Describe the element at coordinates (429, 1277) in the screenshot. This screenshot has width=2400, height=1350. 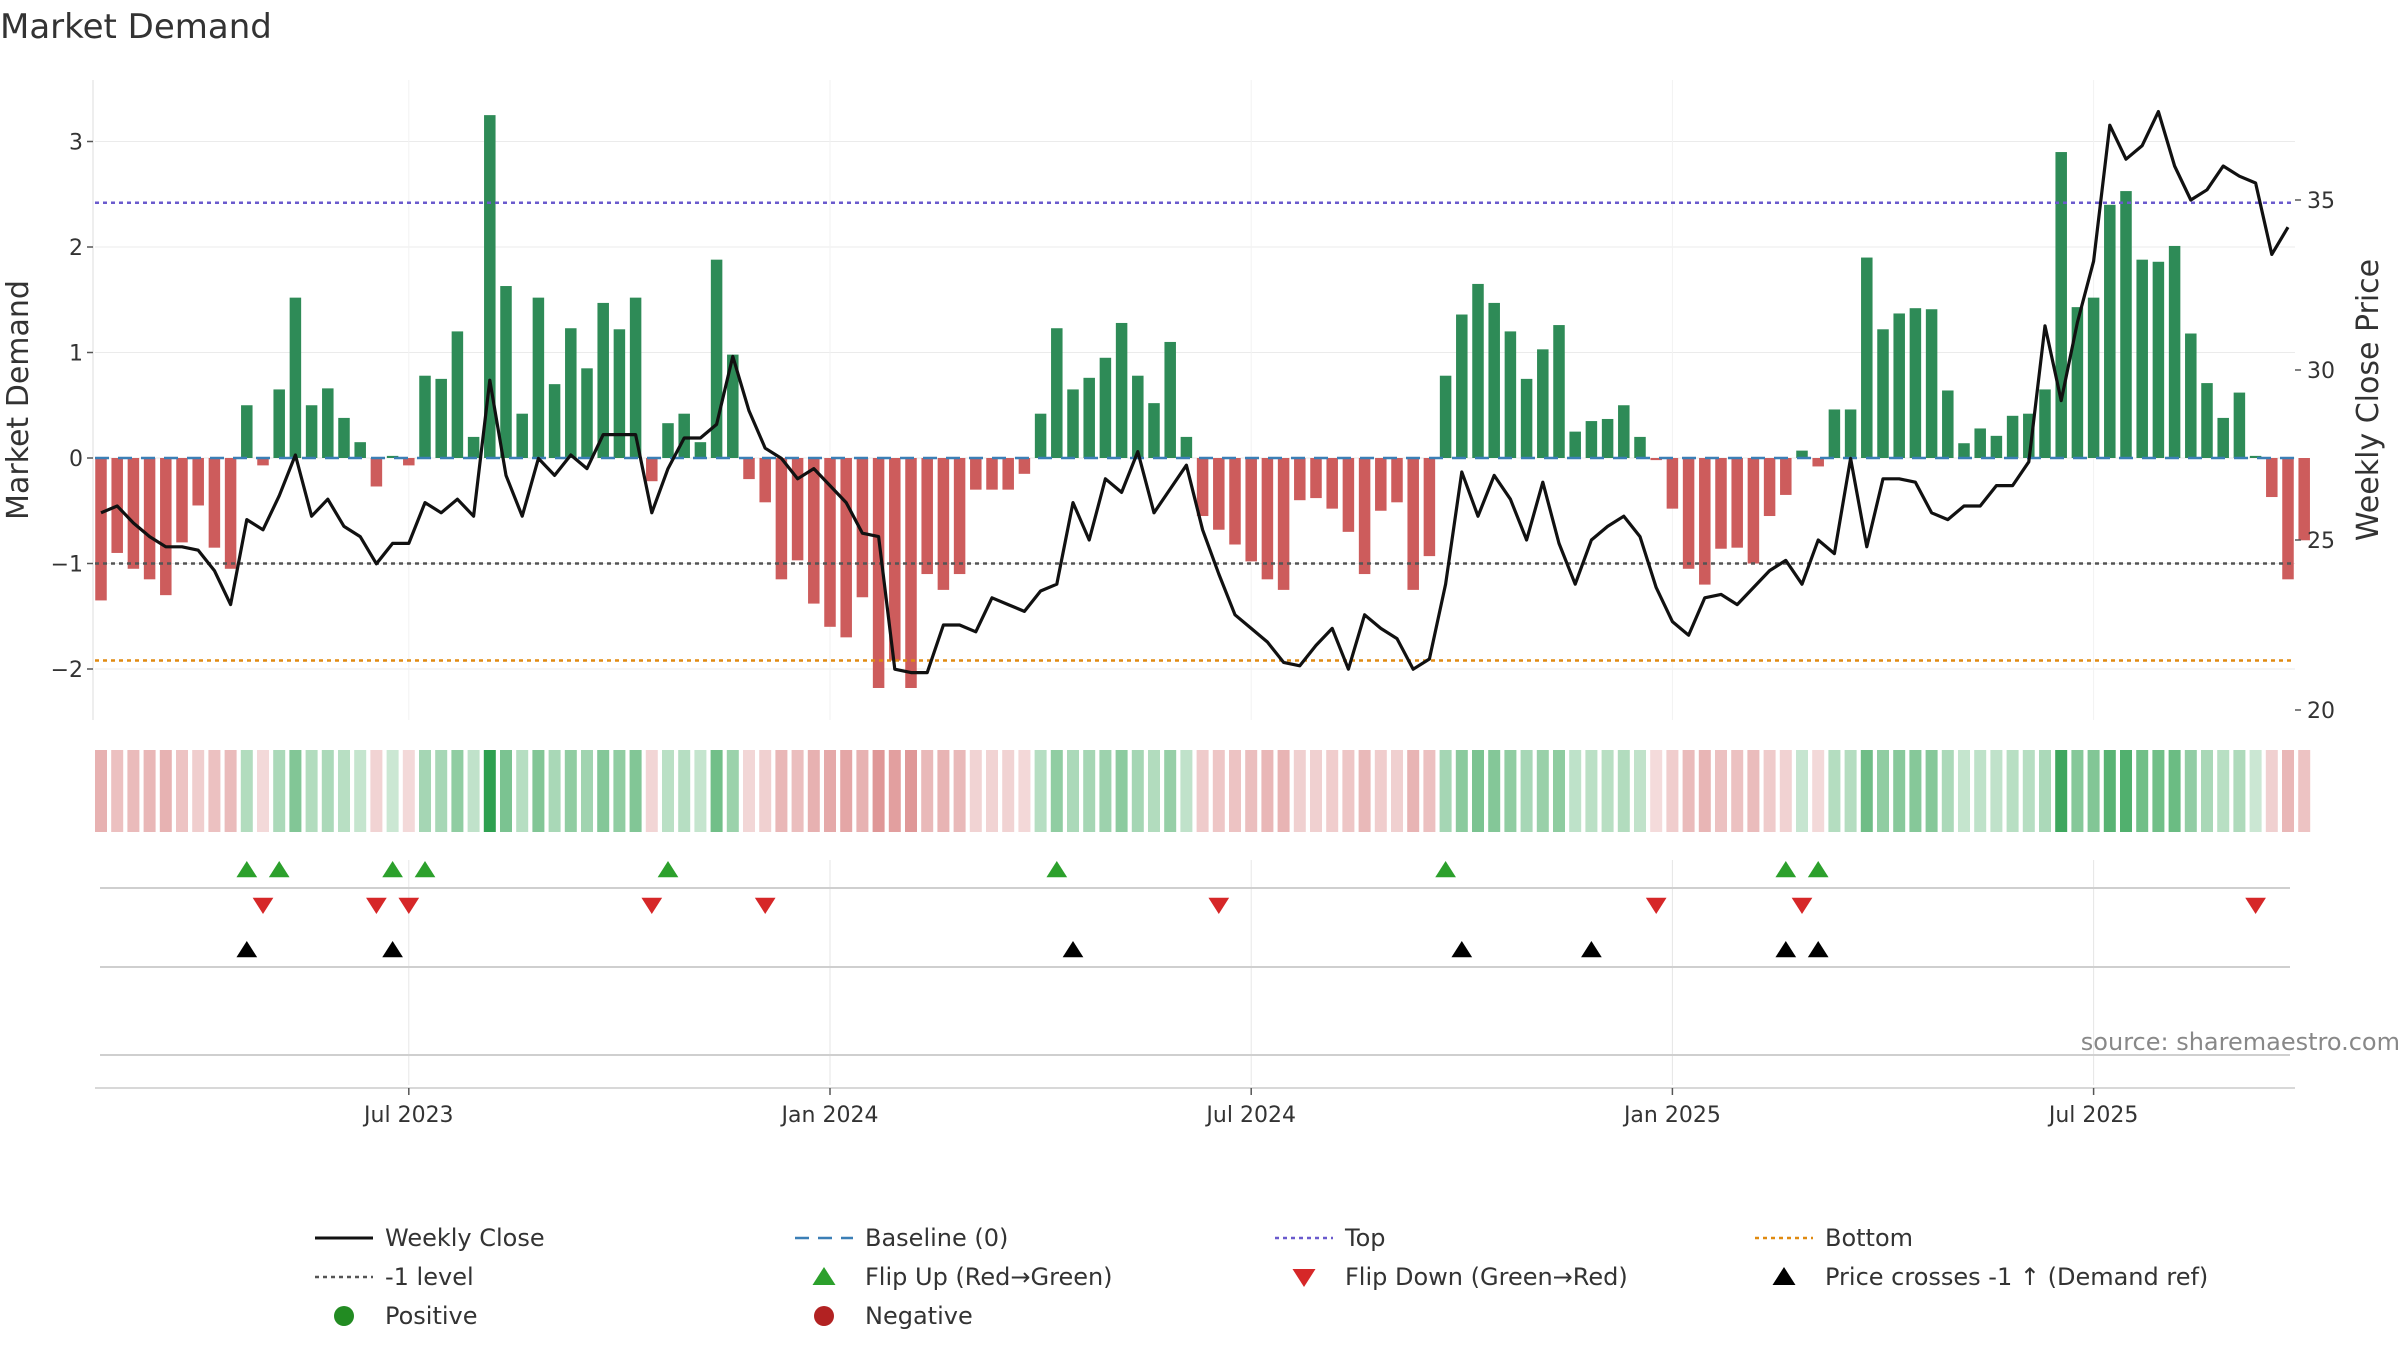
I see `legend-label: -1 level` at that location.